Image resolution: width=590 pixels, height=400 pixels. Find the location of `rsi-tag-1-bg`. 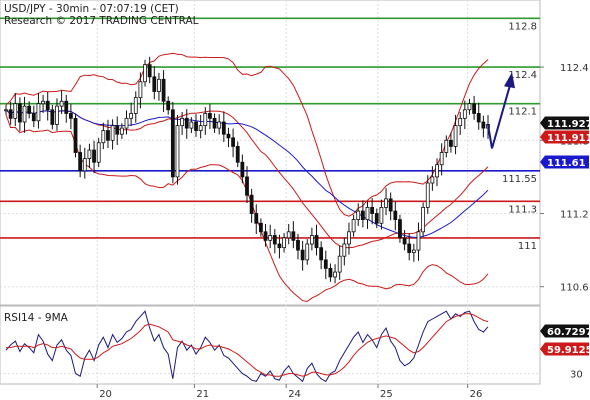

rsi-tag-1-bg is located at coordinates (564, 349).